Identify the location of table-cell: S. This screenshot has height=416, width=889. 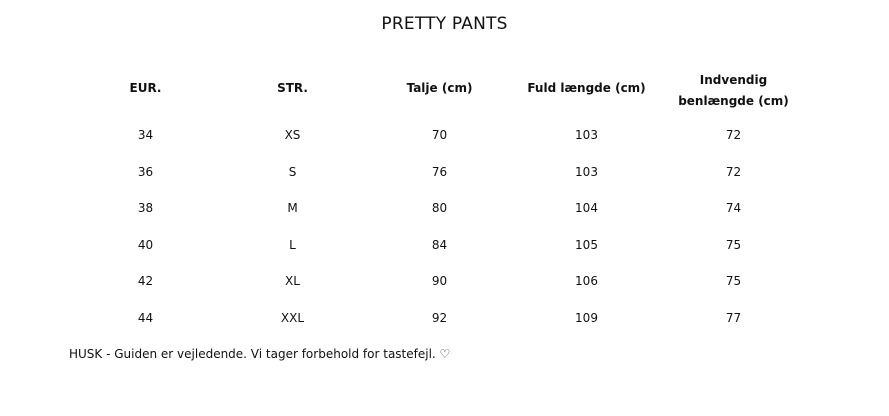
(292, 171).